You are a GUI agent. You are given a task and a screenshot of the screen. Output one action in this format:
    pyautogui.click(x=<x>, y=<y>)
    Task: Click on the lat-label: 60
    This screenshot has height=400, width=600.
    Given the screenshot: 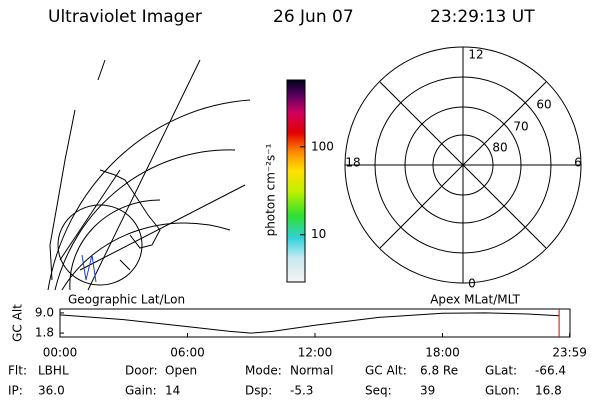 What is the action you would take?
    pyautogui.click(x=543, y=105)
    